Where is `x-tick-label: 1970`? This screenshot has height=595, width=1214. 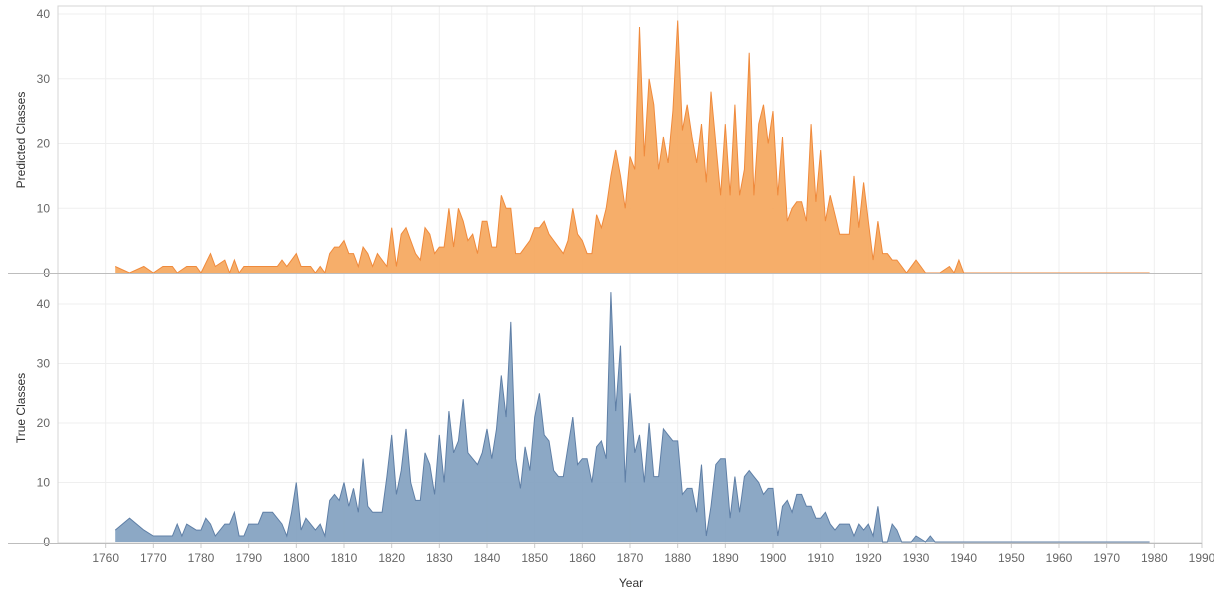
x-tick-label: 1970 is located at coordinates (1106, 558).